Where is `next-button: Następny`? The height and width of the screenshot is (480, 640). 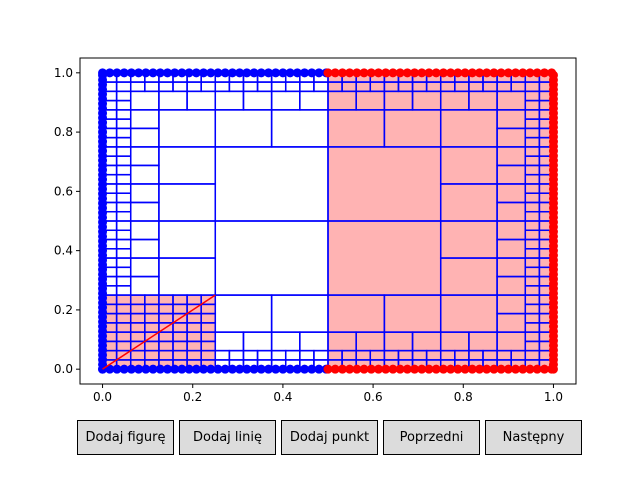
next-button: Następny is located at coordinates (533, 437).